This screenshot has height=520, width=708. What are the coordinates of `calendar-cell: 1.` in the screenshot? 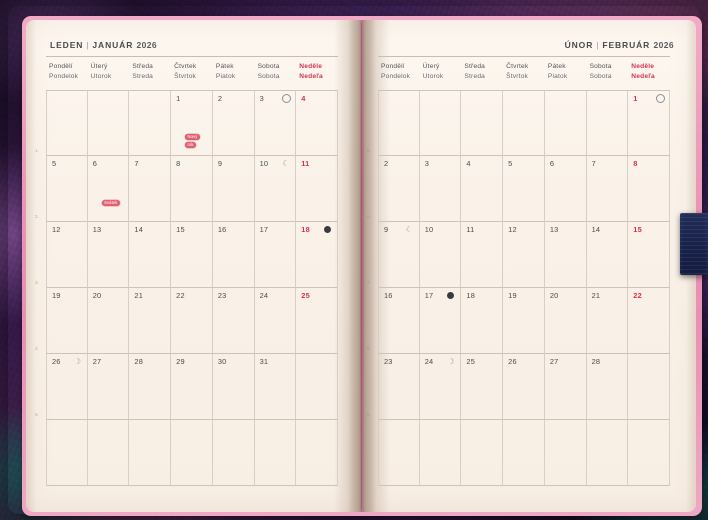 It's located at (61, 123).